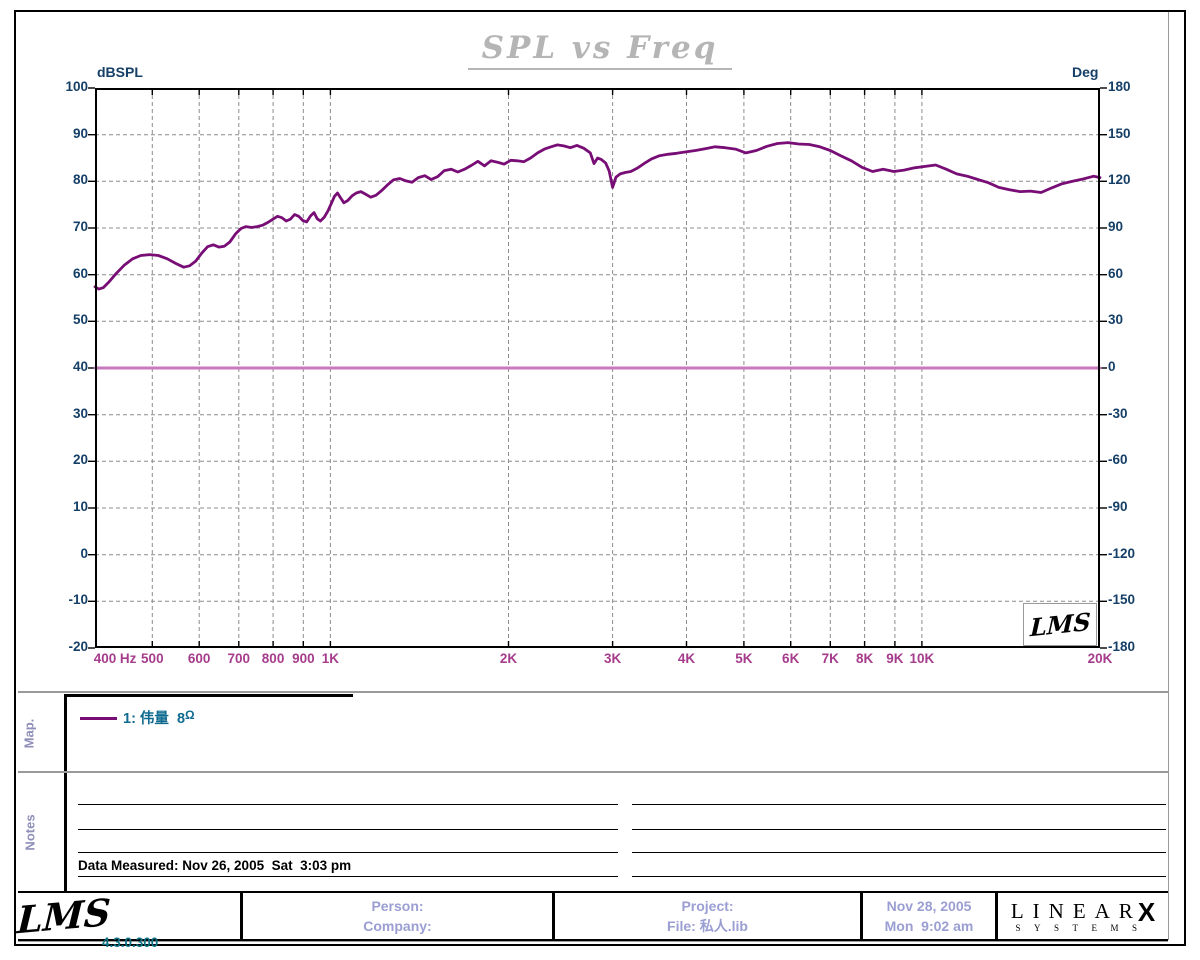  What do you see at coordinates (1116, 273) in the screenshot?
I see `right-axis-tick-label: 60` at bounding box center [1116, 273].